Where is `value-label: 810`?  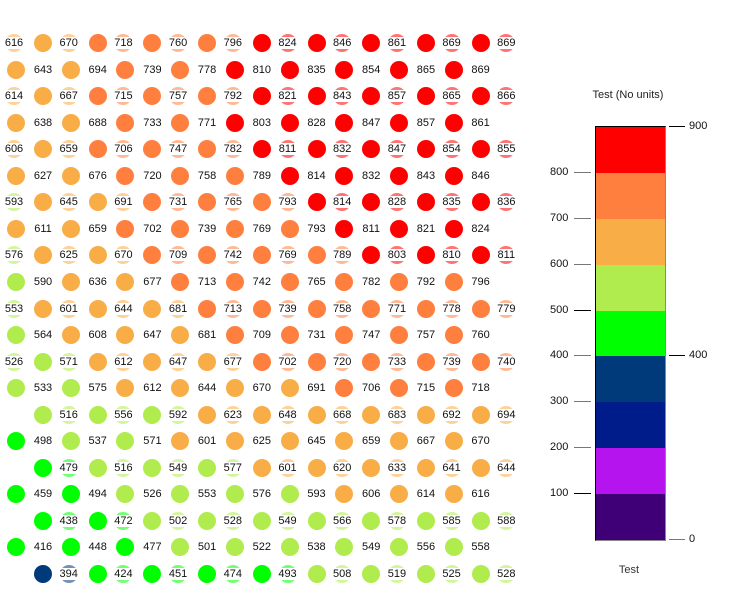 value-label: 810 is located at coordinates (261, 69).